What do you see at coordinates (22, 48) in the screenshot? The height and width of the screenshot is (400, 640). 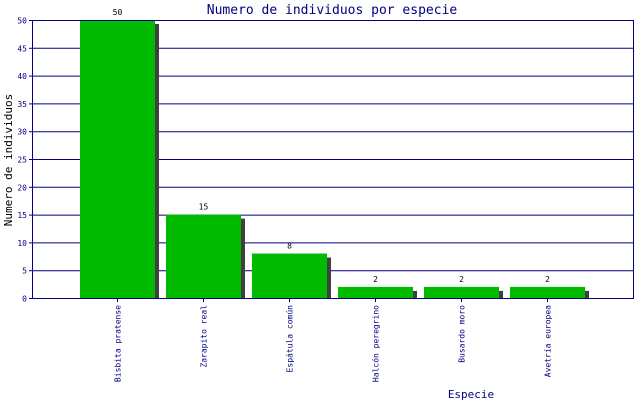 I see `y-tick-label: 45` at bounding box center [22, 48].